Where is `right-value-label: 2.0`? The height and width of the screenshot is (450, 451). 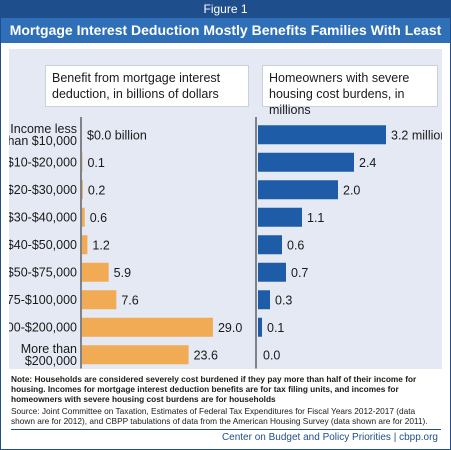
right-value-label: 2.0 is located at coordinates (351, 190).